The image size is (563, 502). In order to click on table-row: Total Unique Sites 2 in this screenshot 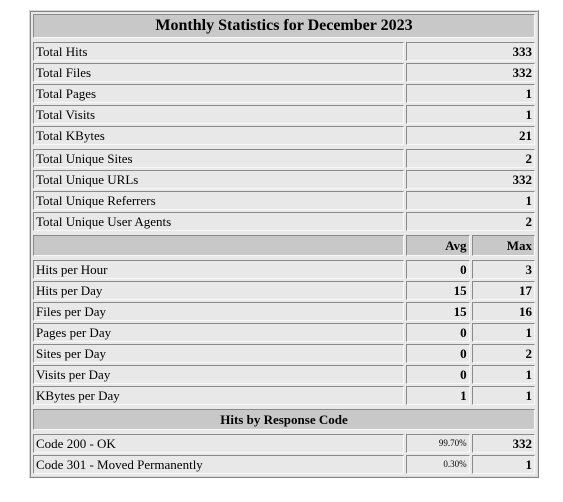, I will do `click(284, 158)`.